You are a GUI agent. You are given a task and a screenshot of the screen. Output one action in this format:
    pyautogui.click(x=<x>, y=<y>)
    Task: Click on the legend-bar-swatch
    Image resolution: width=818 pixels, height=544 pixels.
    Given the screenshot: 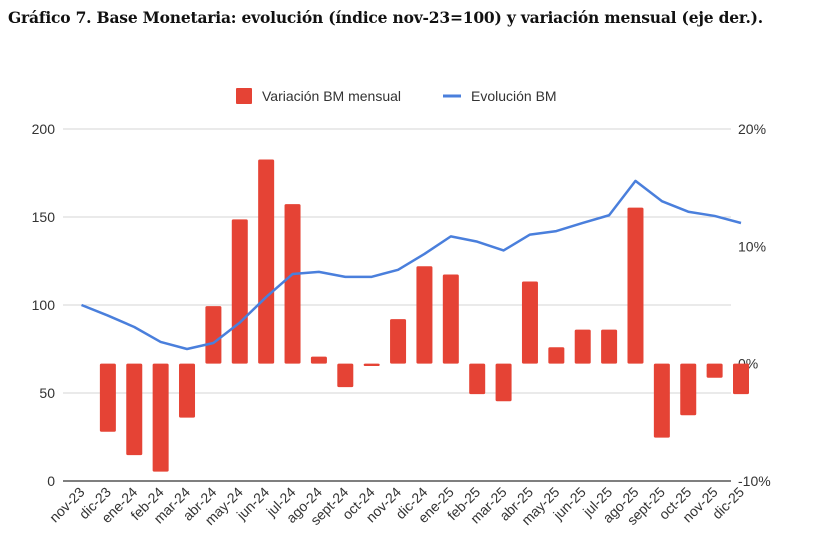 What is the action you would take?
    pyautogui.click(x=244, y=96)
    